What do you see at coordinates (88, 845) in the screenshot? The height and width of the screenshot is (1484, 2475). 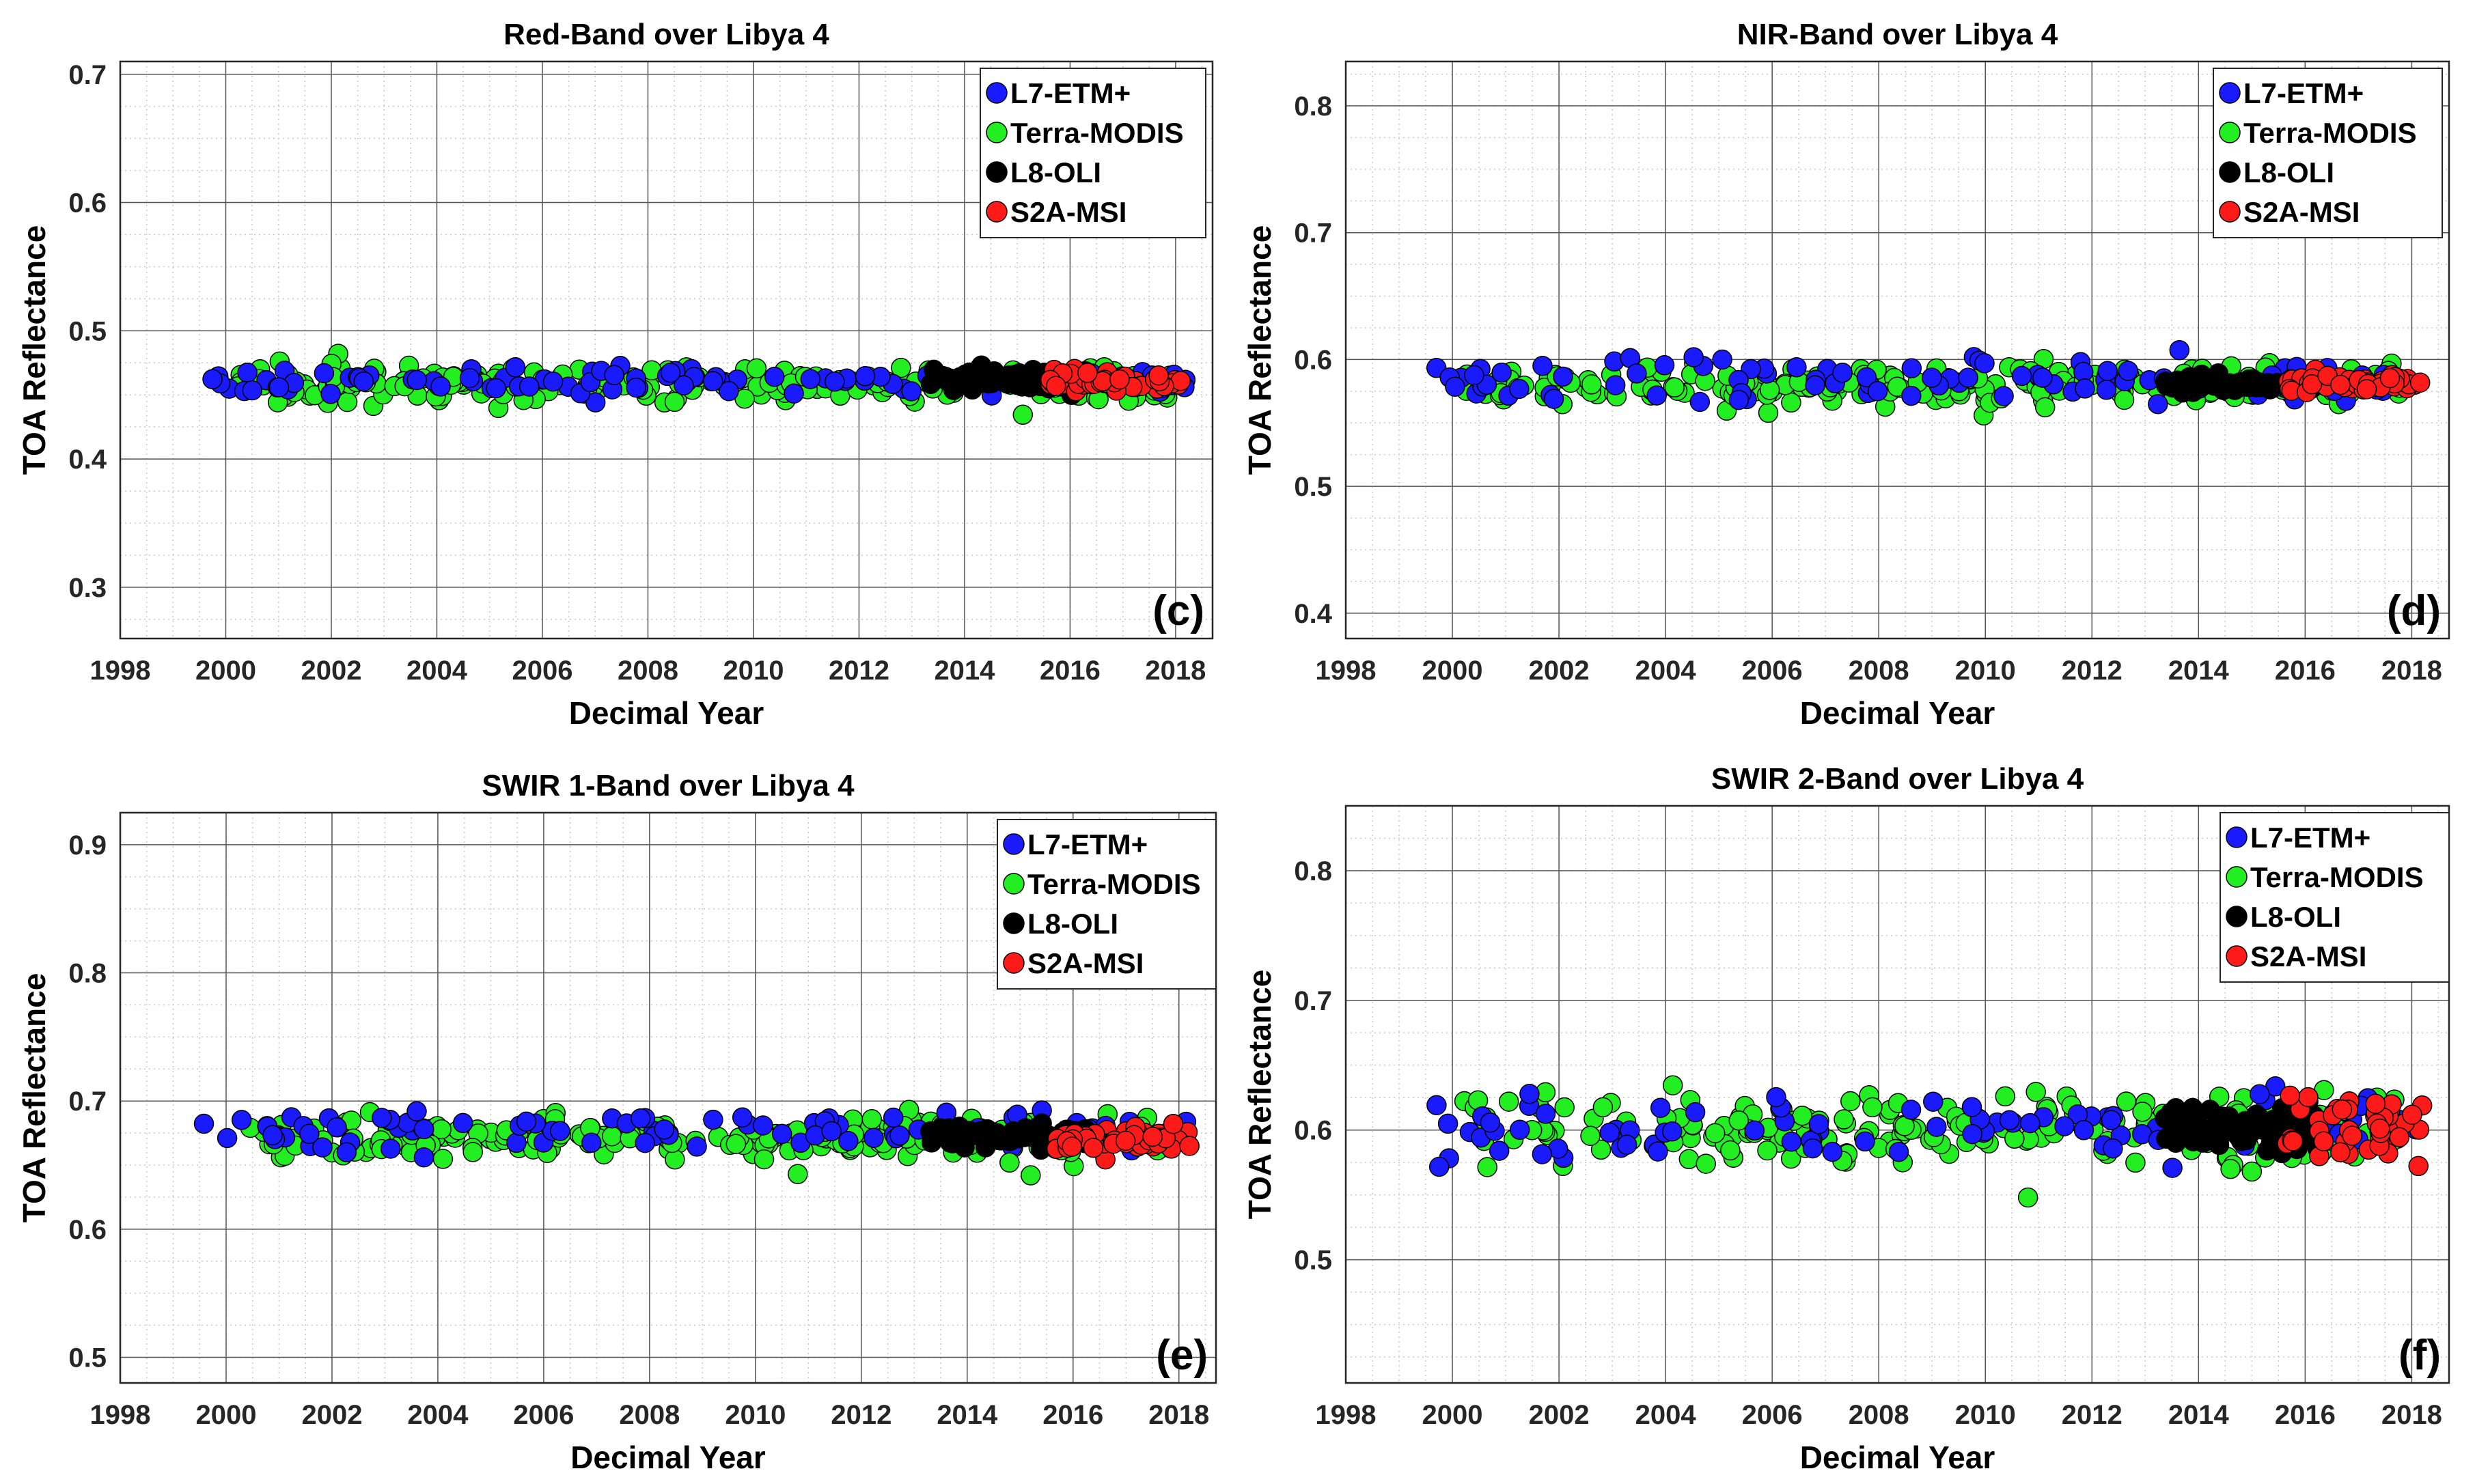 I see `y-tick-label: 0.9` at bounding box center [88, 845].